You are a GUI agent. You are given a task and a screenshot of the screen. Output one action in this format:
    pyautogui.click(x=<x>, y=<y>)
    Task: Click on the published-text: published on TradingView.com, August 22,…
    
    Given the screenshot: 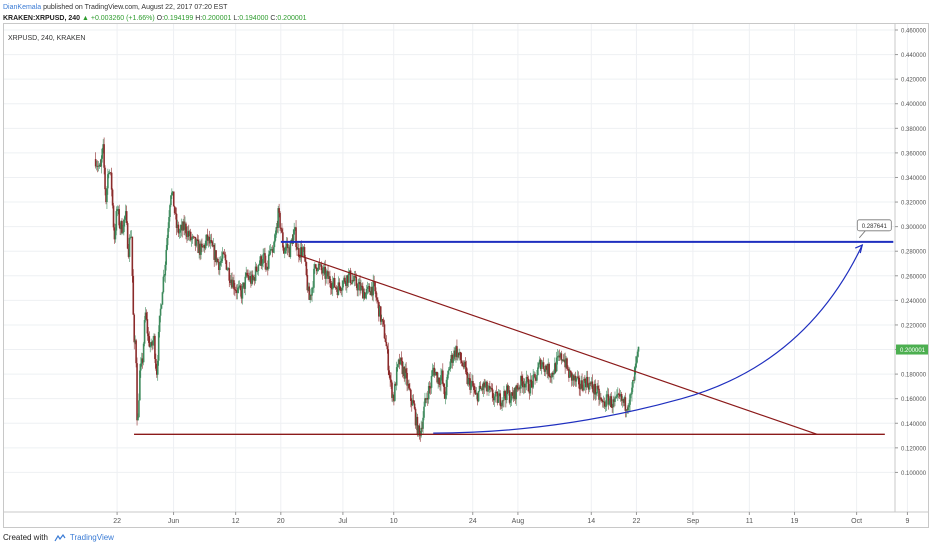 What is the action you would take?
    pyautogui.click(x=135, y=7)
    